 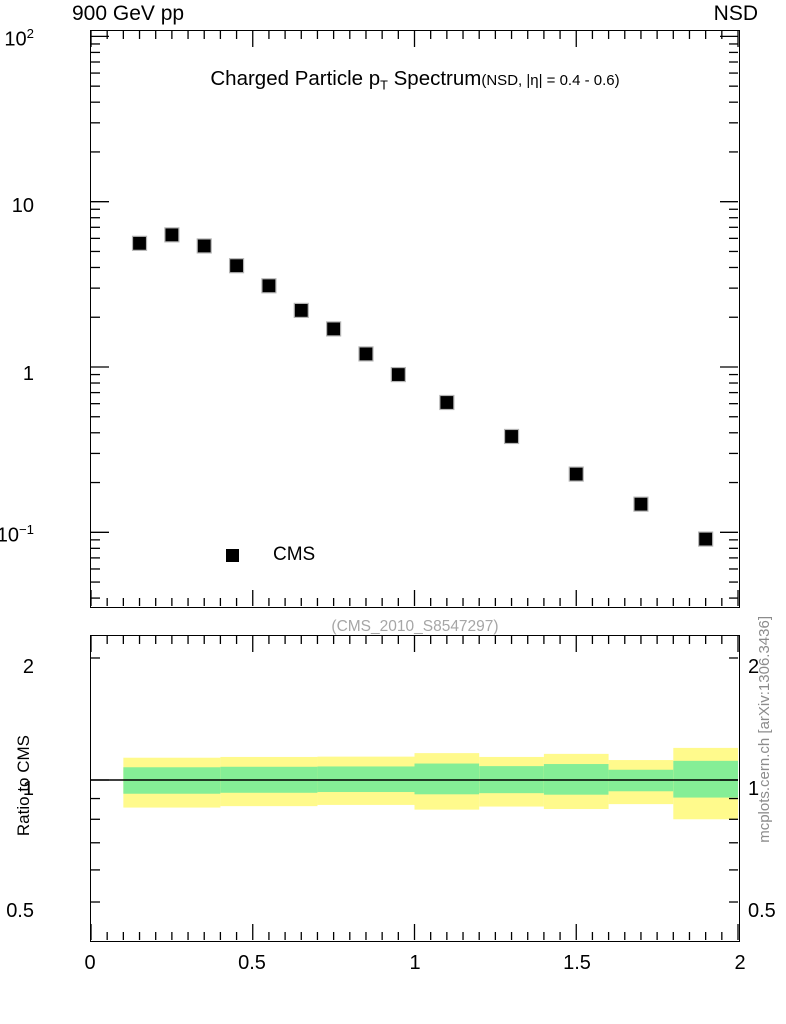 What do you see at coordinates (295, 78) in the screenshot?
I see `plot-title-text-a: Charged Particle p` at bounding box center [295, 78].